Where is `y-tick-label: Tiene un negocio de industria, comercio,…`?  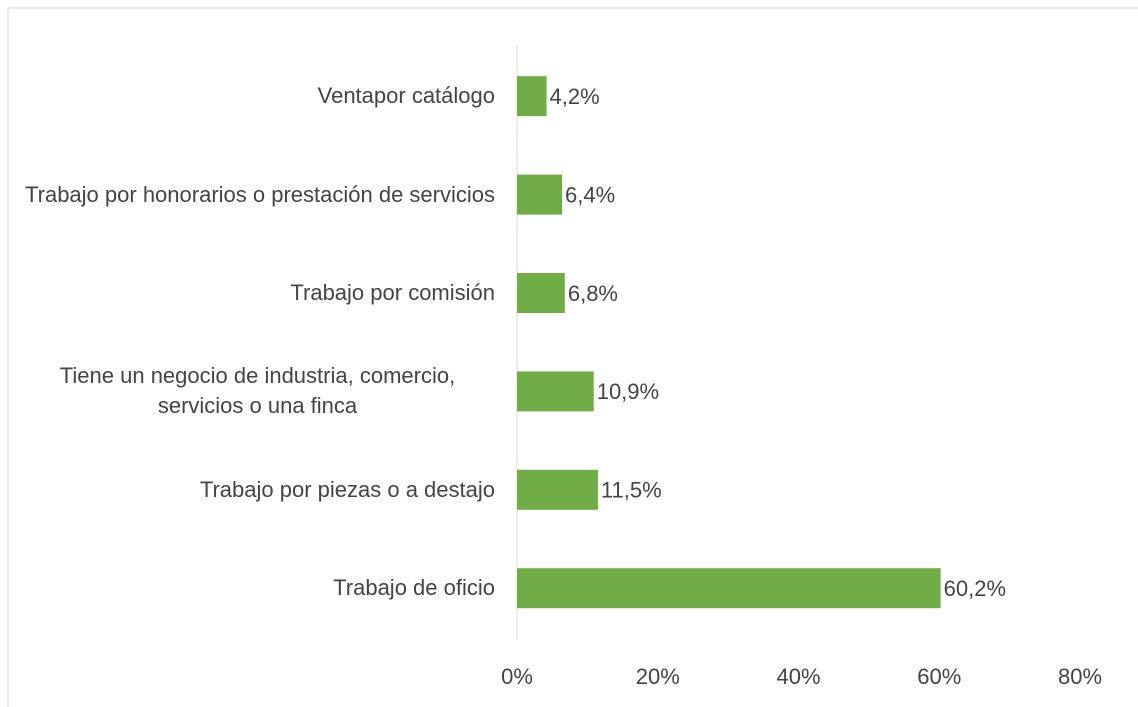 y-tick-label: Tiene un negocio de industria, comercio,… is located at coordinates (257, 391).